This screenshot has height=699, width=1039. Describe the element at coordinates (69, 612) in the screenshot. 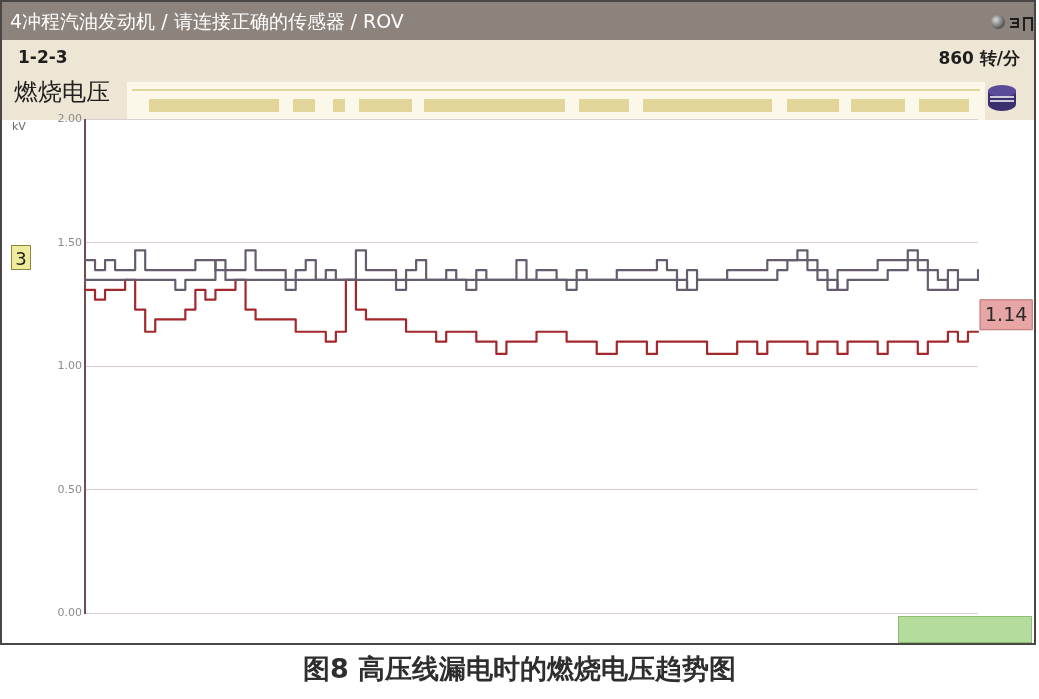

I see `y-tick-label: 0.00` at that location.